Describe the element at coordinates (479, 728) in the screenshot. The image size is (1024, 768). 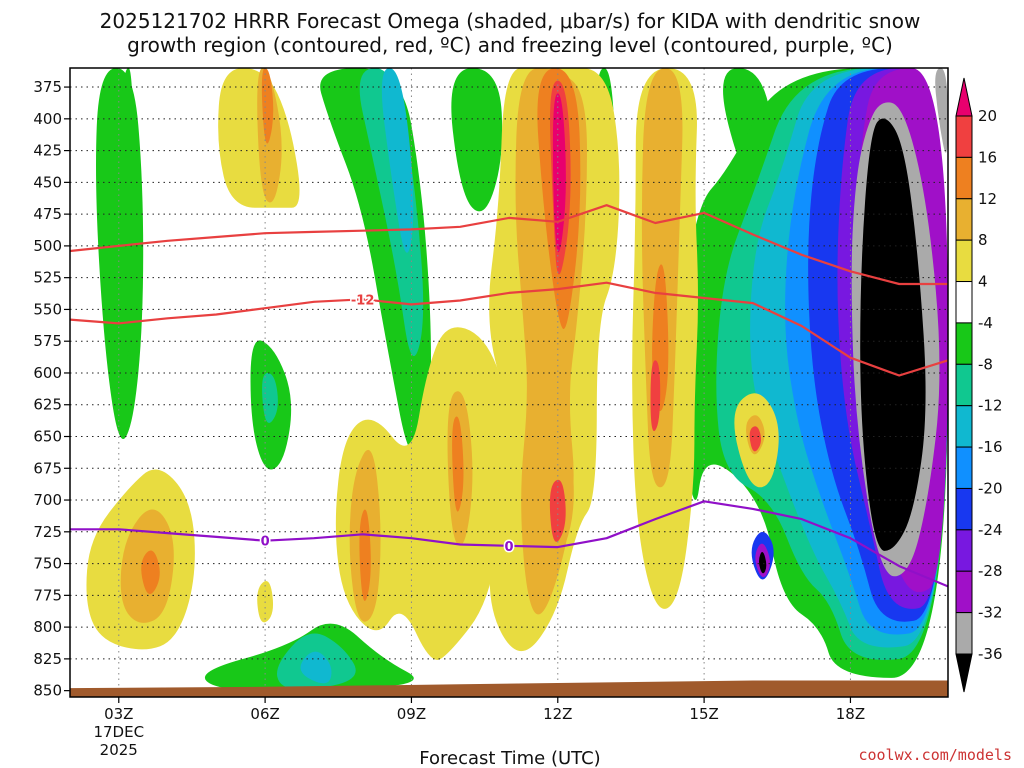
I see `x-axis: 17DEC 2025 03Z 06Z 09Z 12Z 15Z 18Z` at that location.